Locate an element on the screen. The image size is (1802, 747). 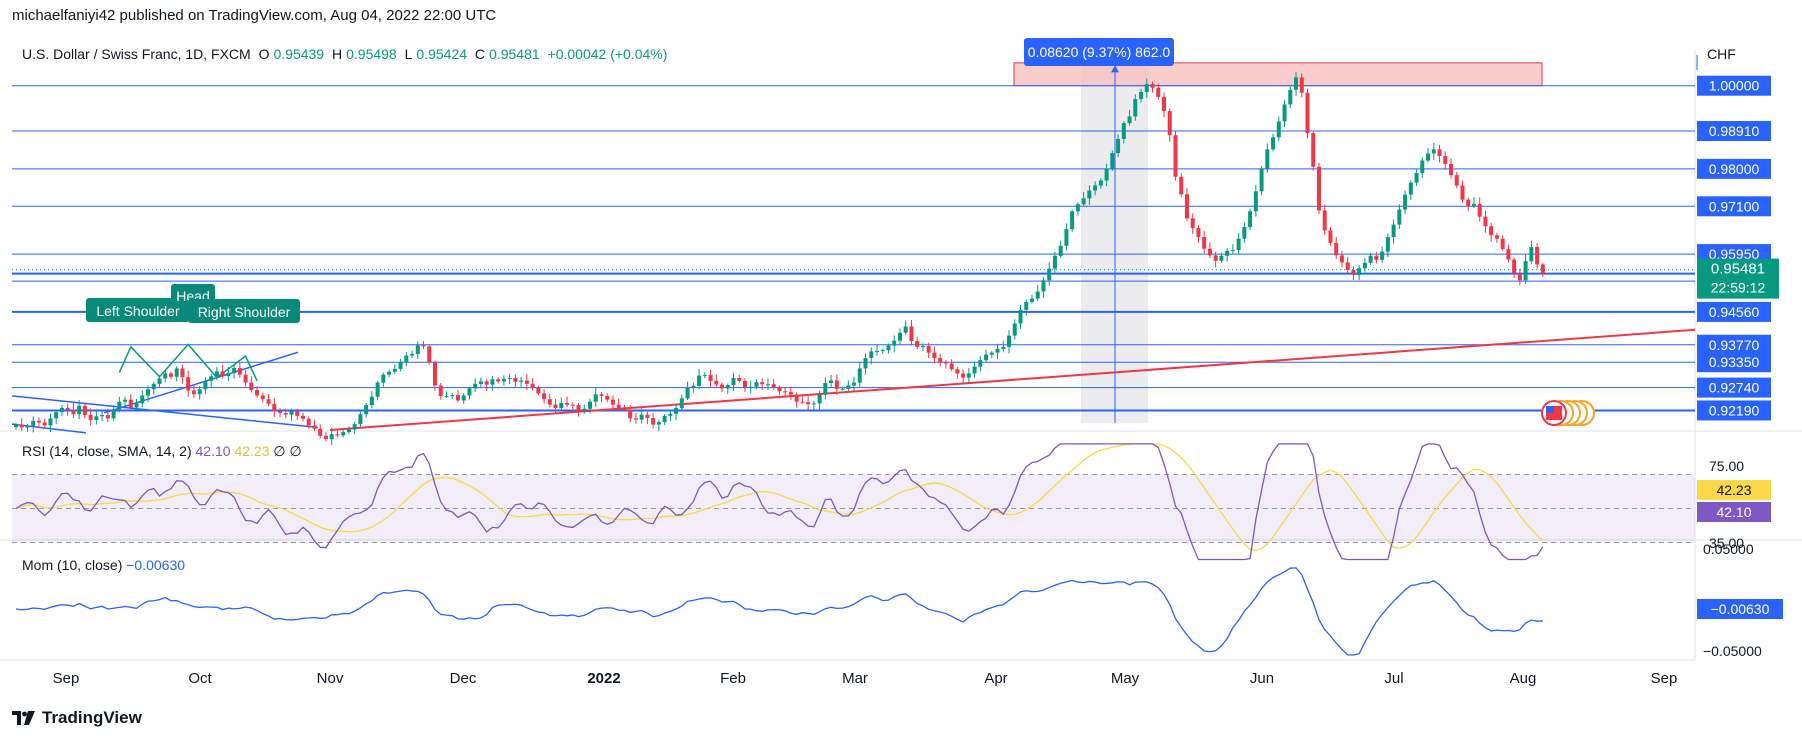
time-axis-label: Nov is located at coordinates (330, 678).